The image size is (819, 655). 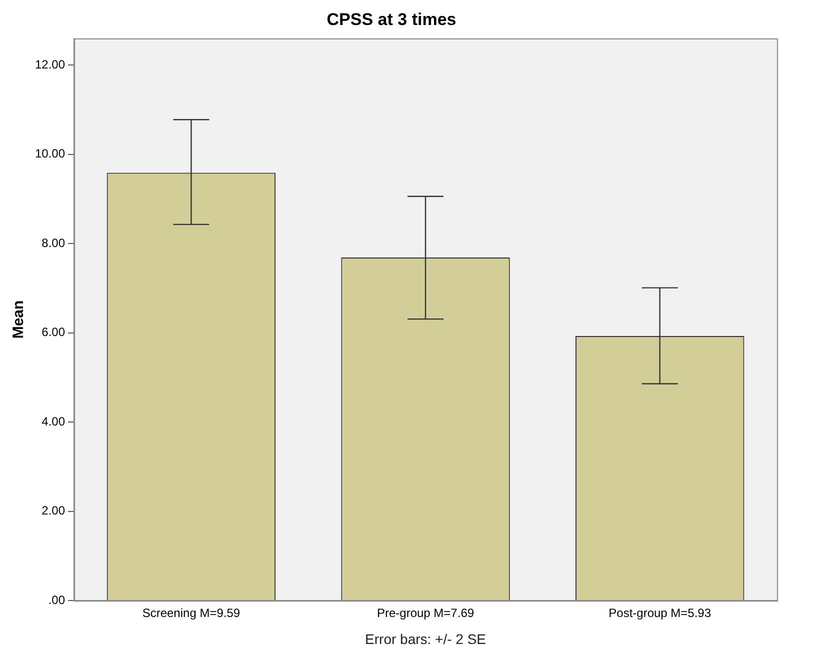 What do you see at coordinates (54, 243) in the screenshot?
I see `y-tick-label: 8.00` at bounding box center [54, 243].